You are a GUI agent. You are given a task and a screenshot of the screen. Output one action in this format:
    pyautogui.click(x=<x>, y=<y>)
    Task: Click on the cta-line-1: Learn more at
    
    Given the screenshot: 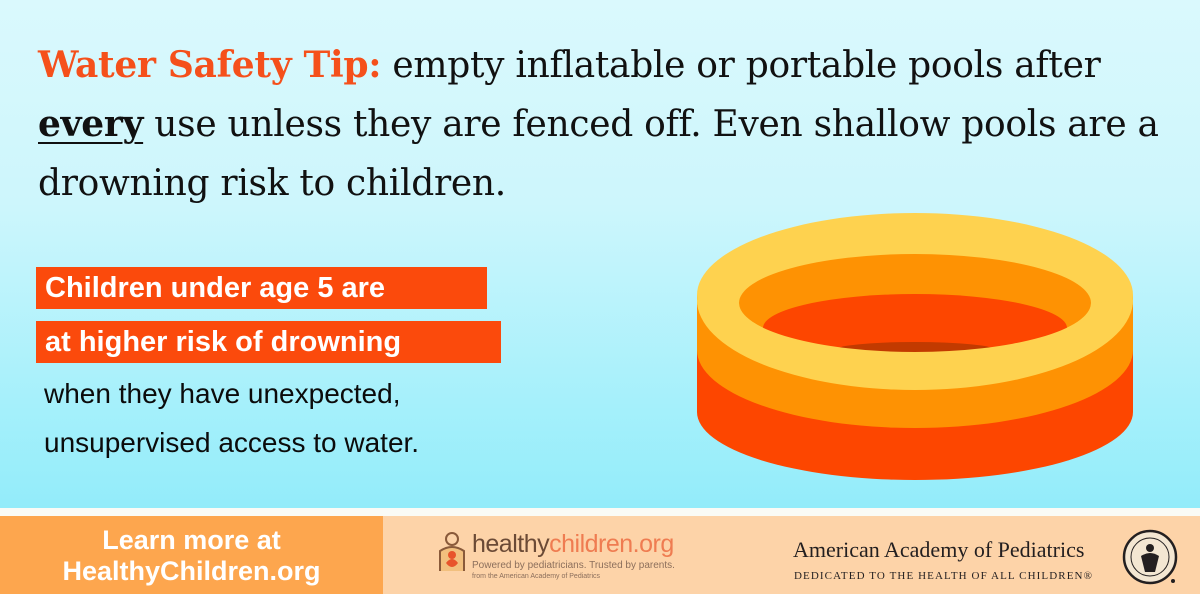 What is the action you would take?
    pyautogui.click(x=191, y=540)
    